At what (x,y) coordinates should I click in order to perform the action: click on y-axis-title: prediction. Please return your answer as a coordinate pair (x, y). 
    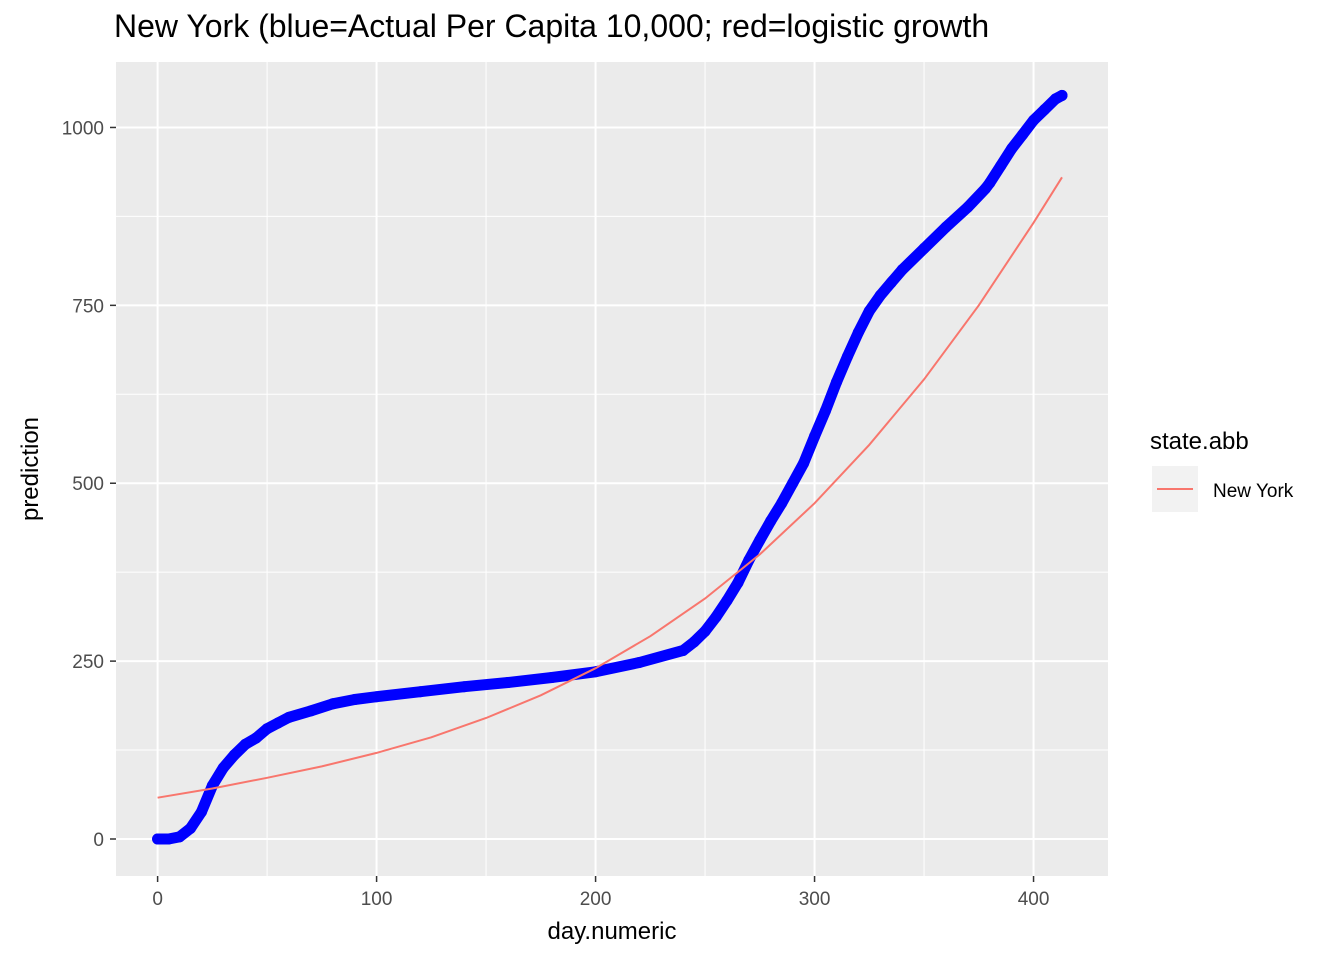
    Looking at the image, I should click on (30, 469).